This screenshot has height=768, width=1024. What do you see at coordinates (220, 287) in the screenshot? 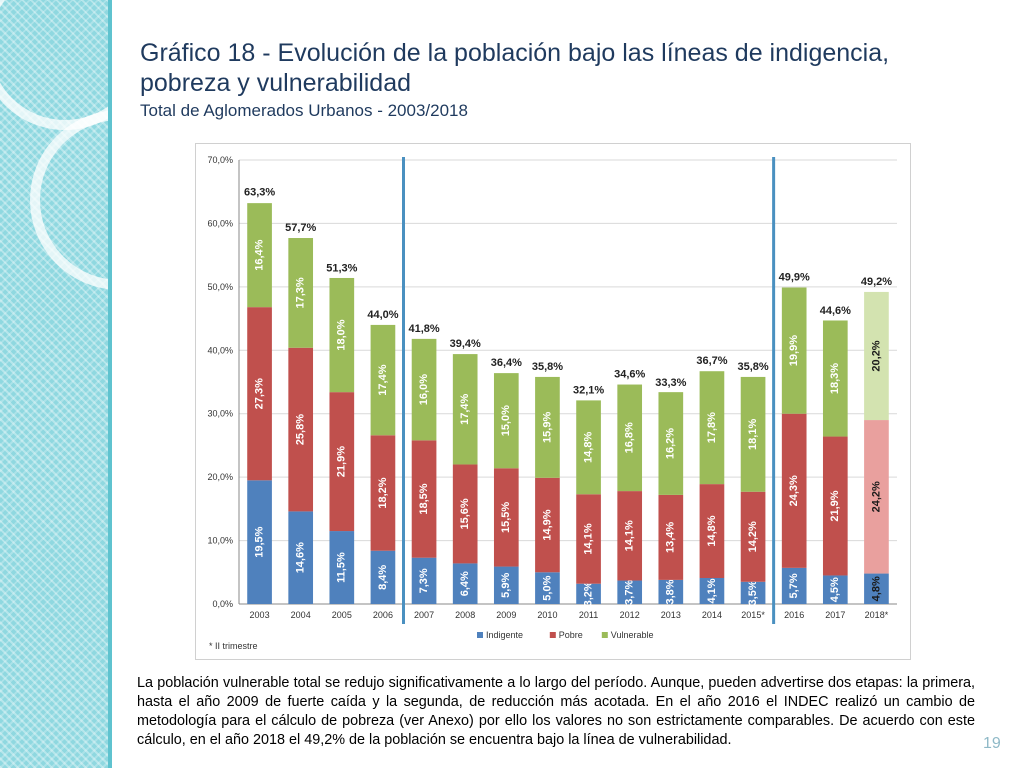
I see `y-tick-label: 50,0%` at bounding box center [220, 287].